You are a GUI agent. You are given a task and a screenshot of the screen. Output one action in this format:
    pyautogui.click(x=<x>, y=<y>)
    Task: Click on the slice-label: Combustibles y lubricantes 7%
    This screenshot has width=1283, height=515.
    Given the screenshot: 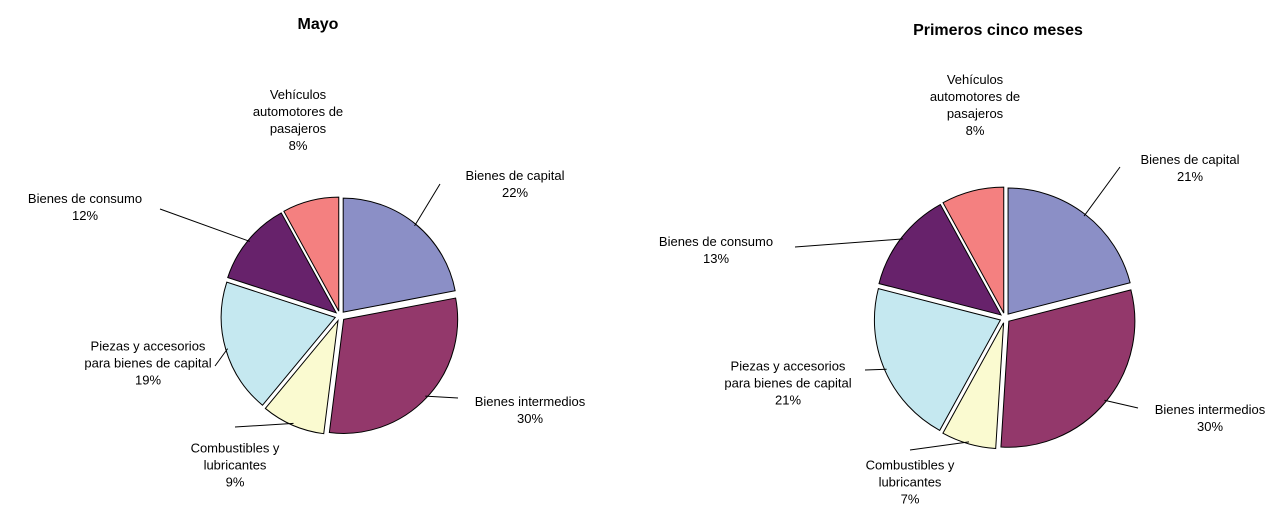 What is the action you would take?
    pyautogui.click(x=910, y=482)
    